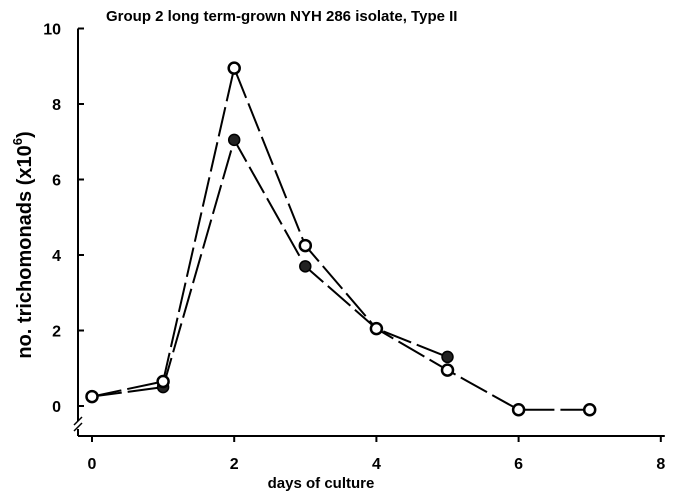 The width and height of the screenshot is (676, 499). Describe the element at coordinates (56, 256) in the screenshot. I see `y-tick-label: 4` at that location.